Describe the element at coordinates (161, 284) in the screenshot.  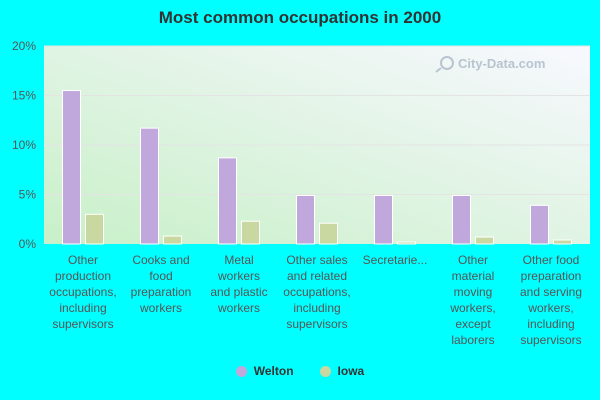
I see `x-tick-label: Cooks and food preparation workers` at that location.